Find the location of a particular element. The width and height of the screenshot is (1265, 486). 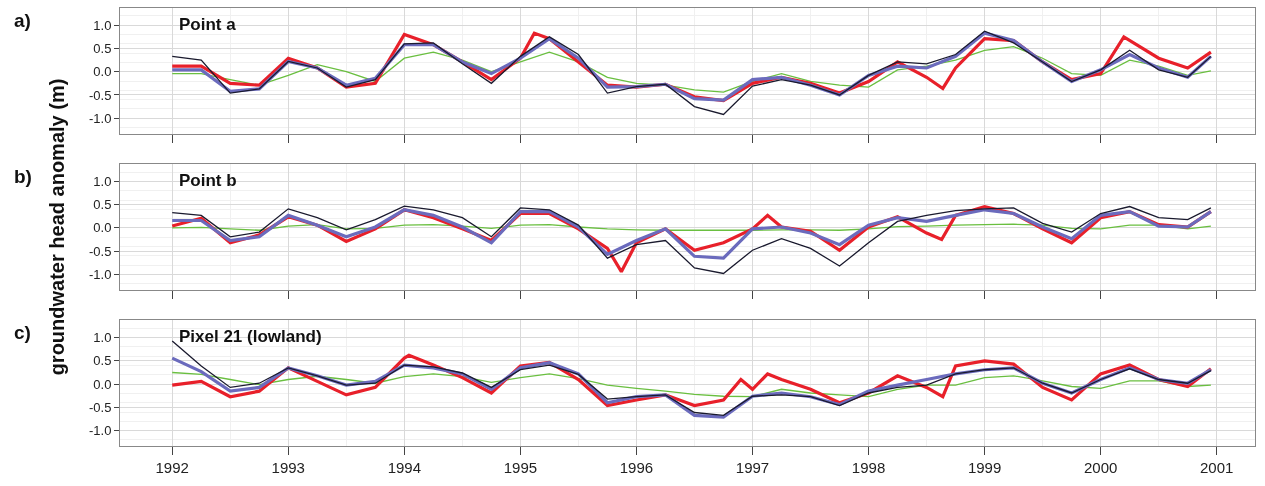

x-tick-label: 1998 is located at coordinates (868, 467).